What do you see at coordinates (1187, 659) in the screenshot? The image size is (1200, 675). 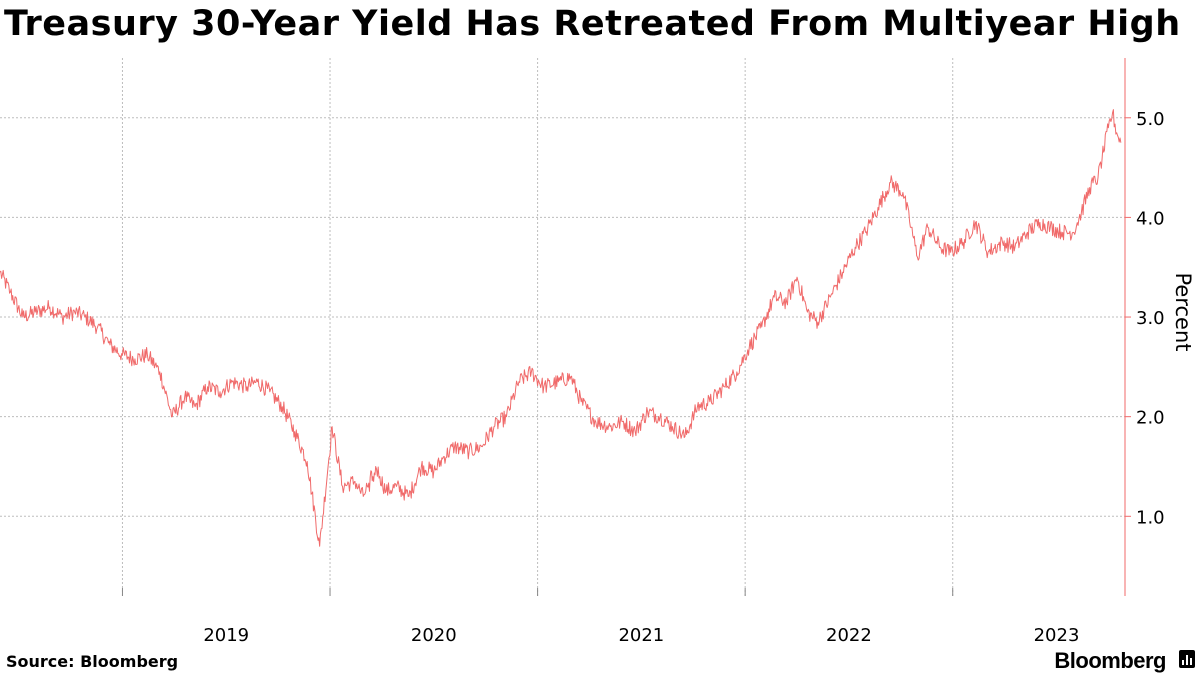 I see `bloomberg-chart-icon` at bounding box center [1187, 659].